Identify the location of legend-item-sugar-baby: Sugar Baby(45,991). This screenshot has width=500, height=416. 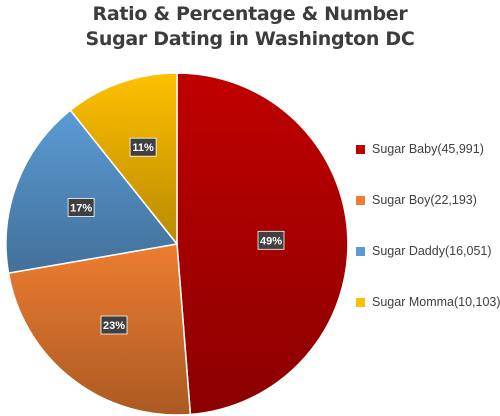
(428, 149).